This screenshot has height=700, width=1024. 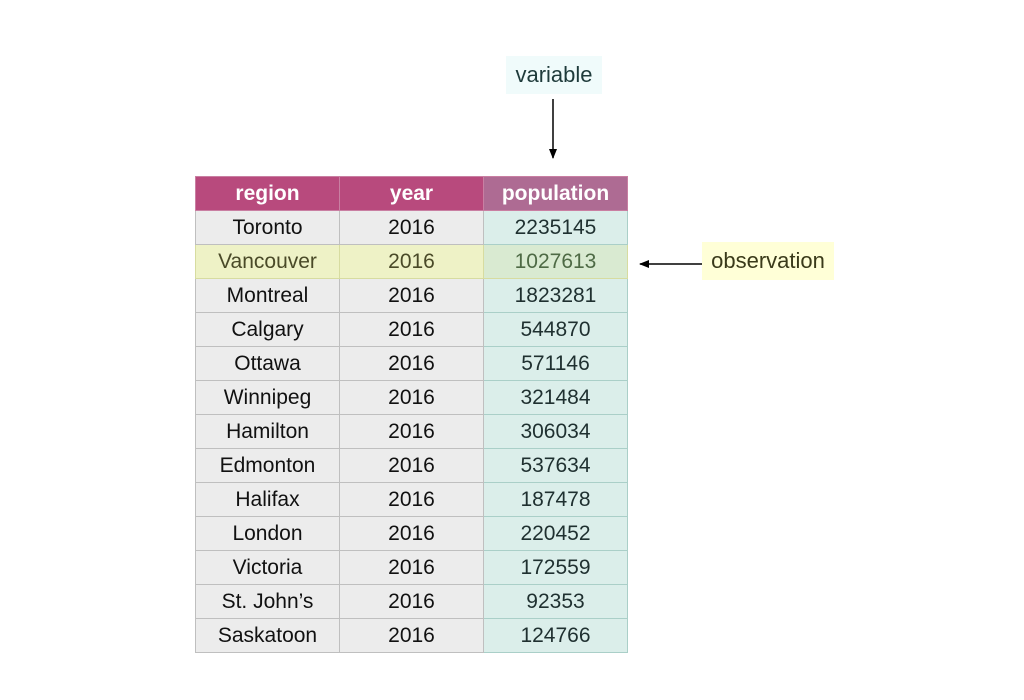 I want to click on table-row: Hamilton 2016 306034, so click(x=411, y=431).